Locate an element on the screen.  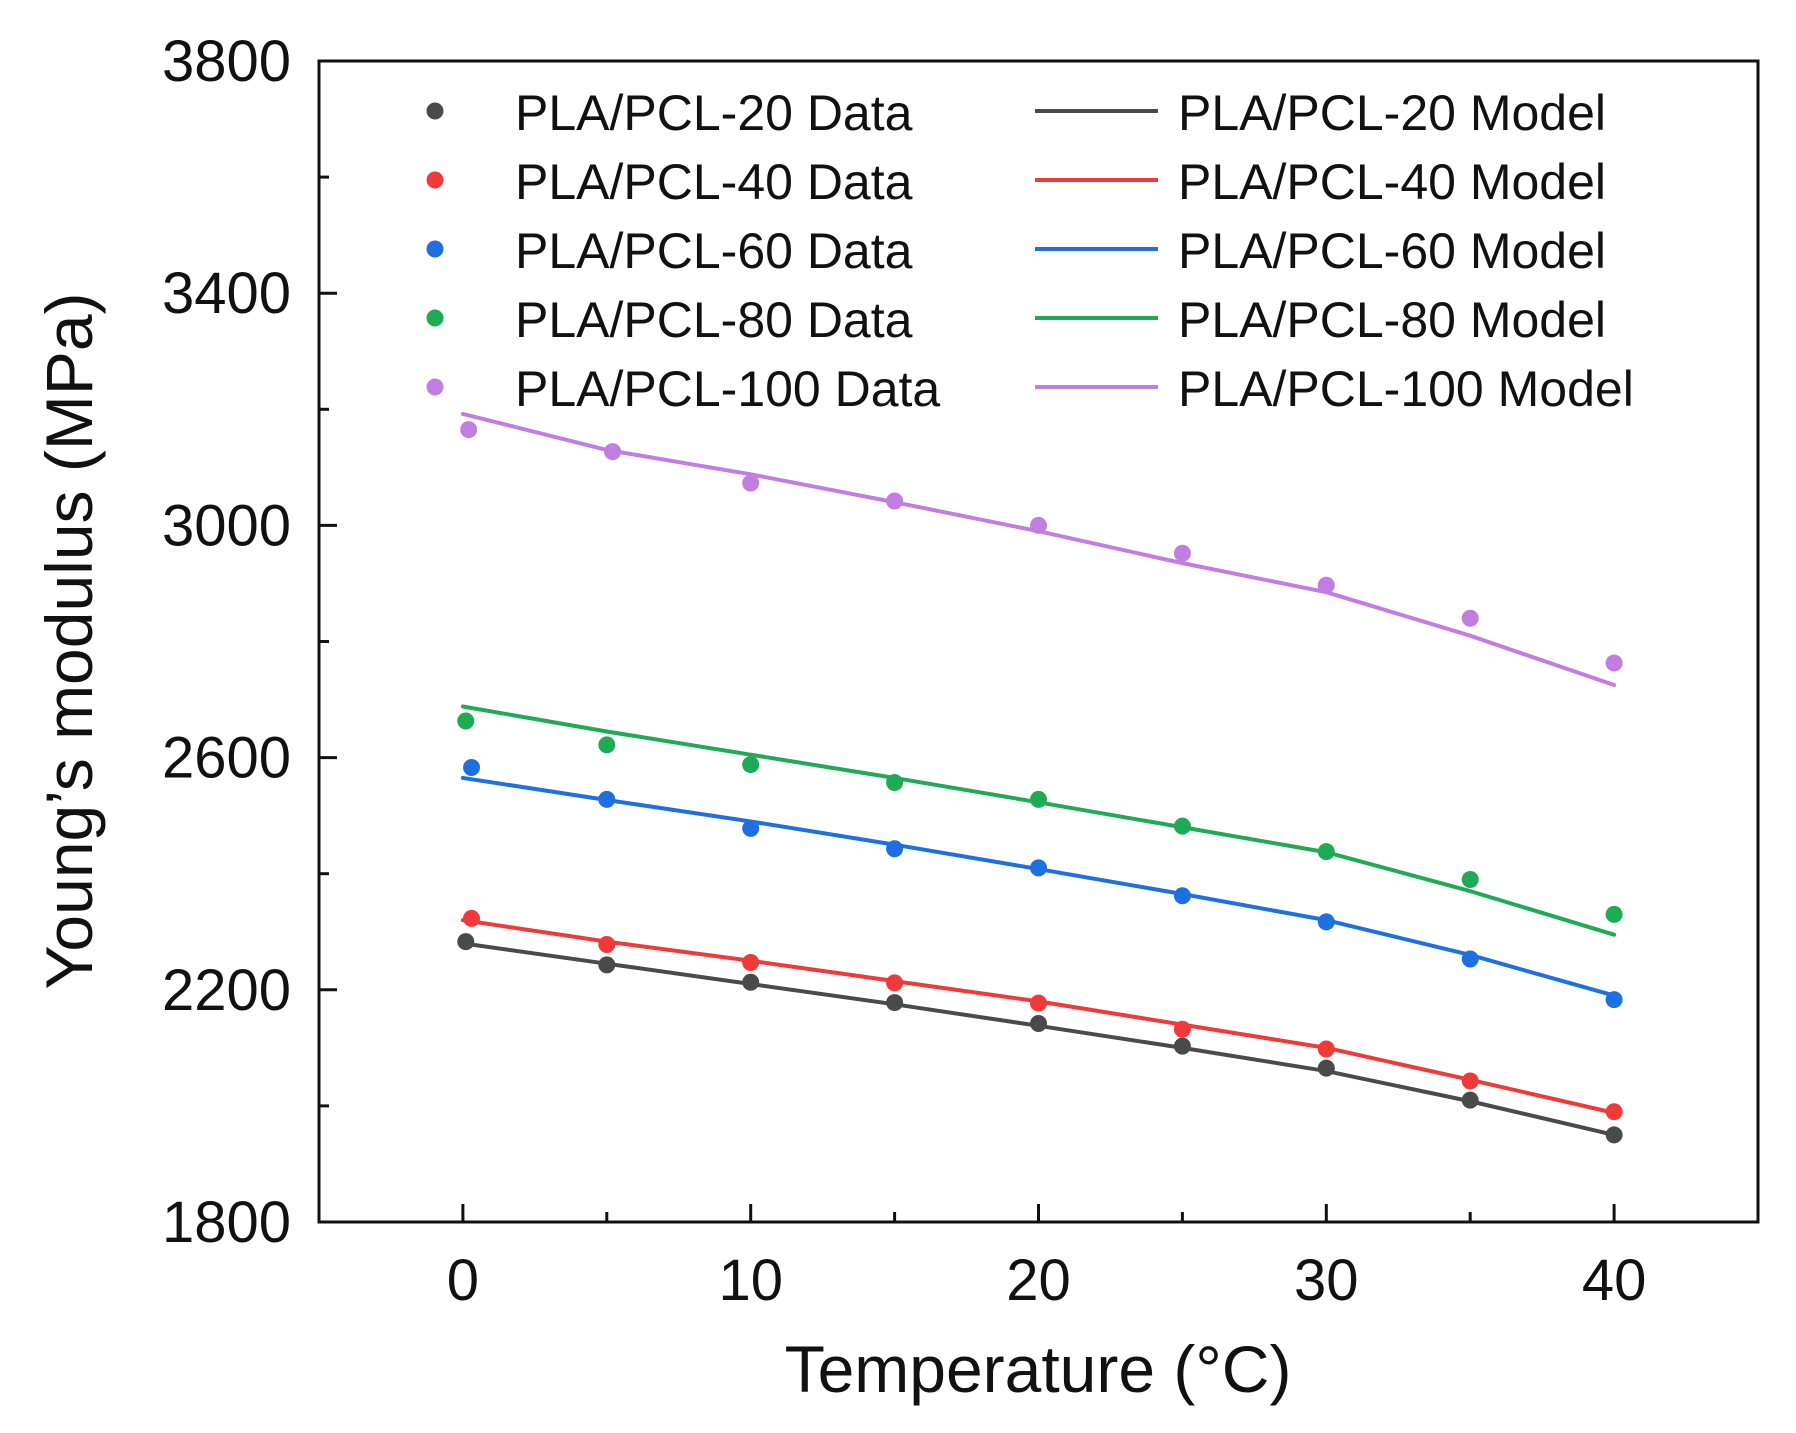
y-tick-label: 3400 is located at coordinates (226, 293).